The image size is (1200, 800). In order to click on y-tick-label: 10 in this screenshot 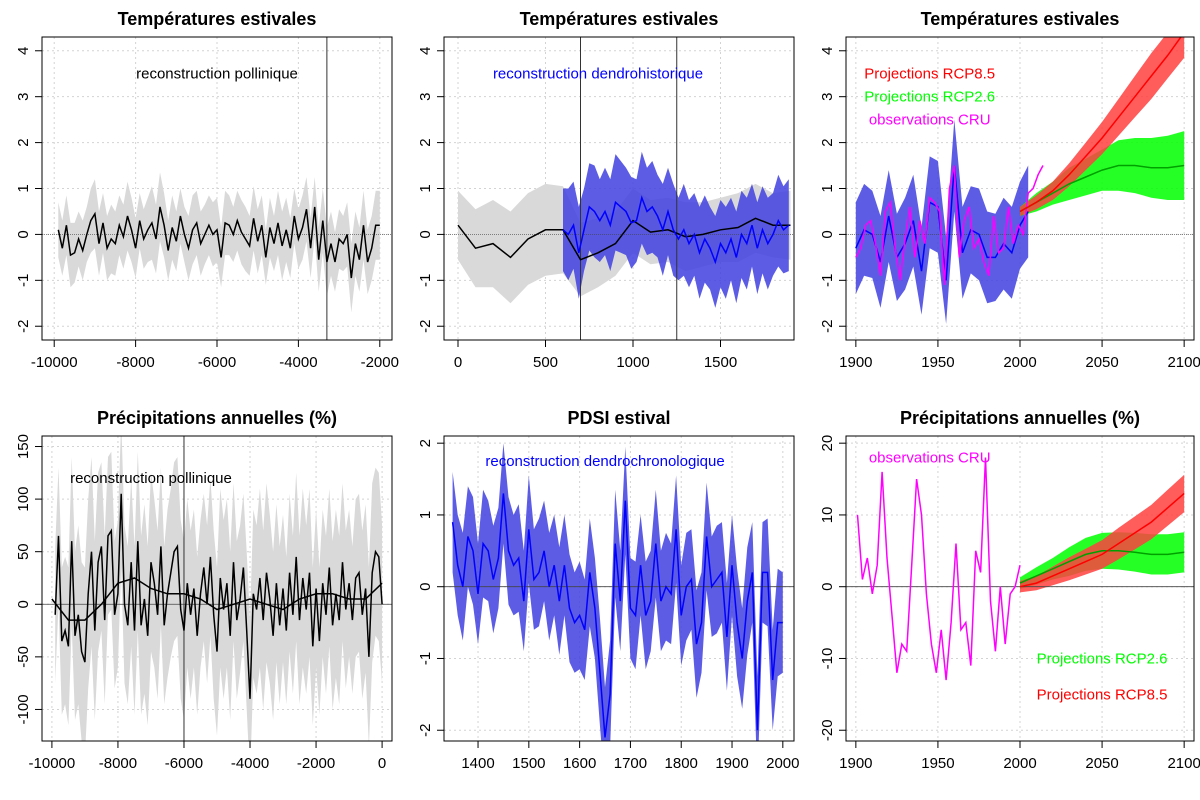, I will do `click(827, 515)`.